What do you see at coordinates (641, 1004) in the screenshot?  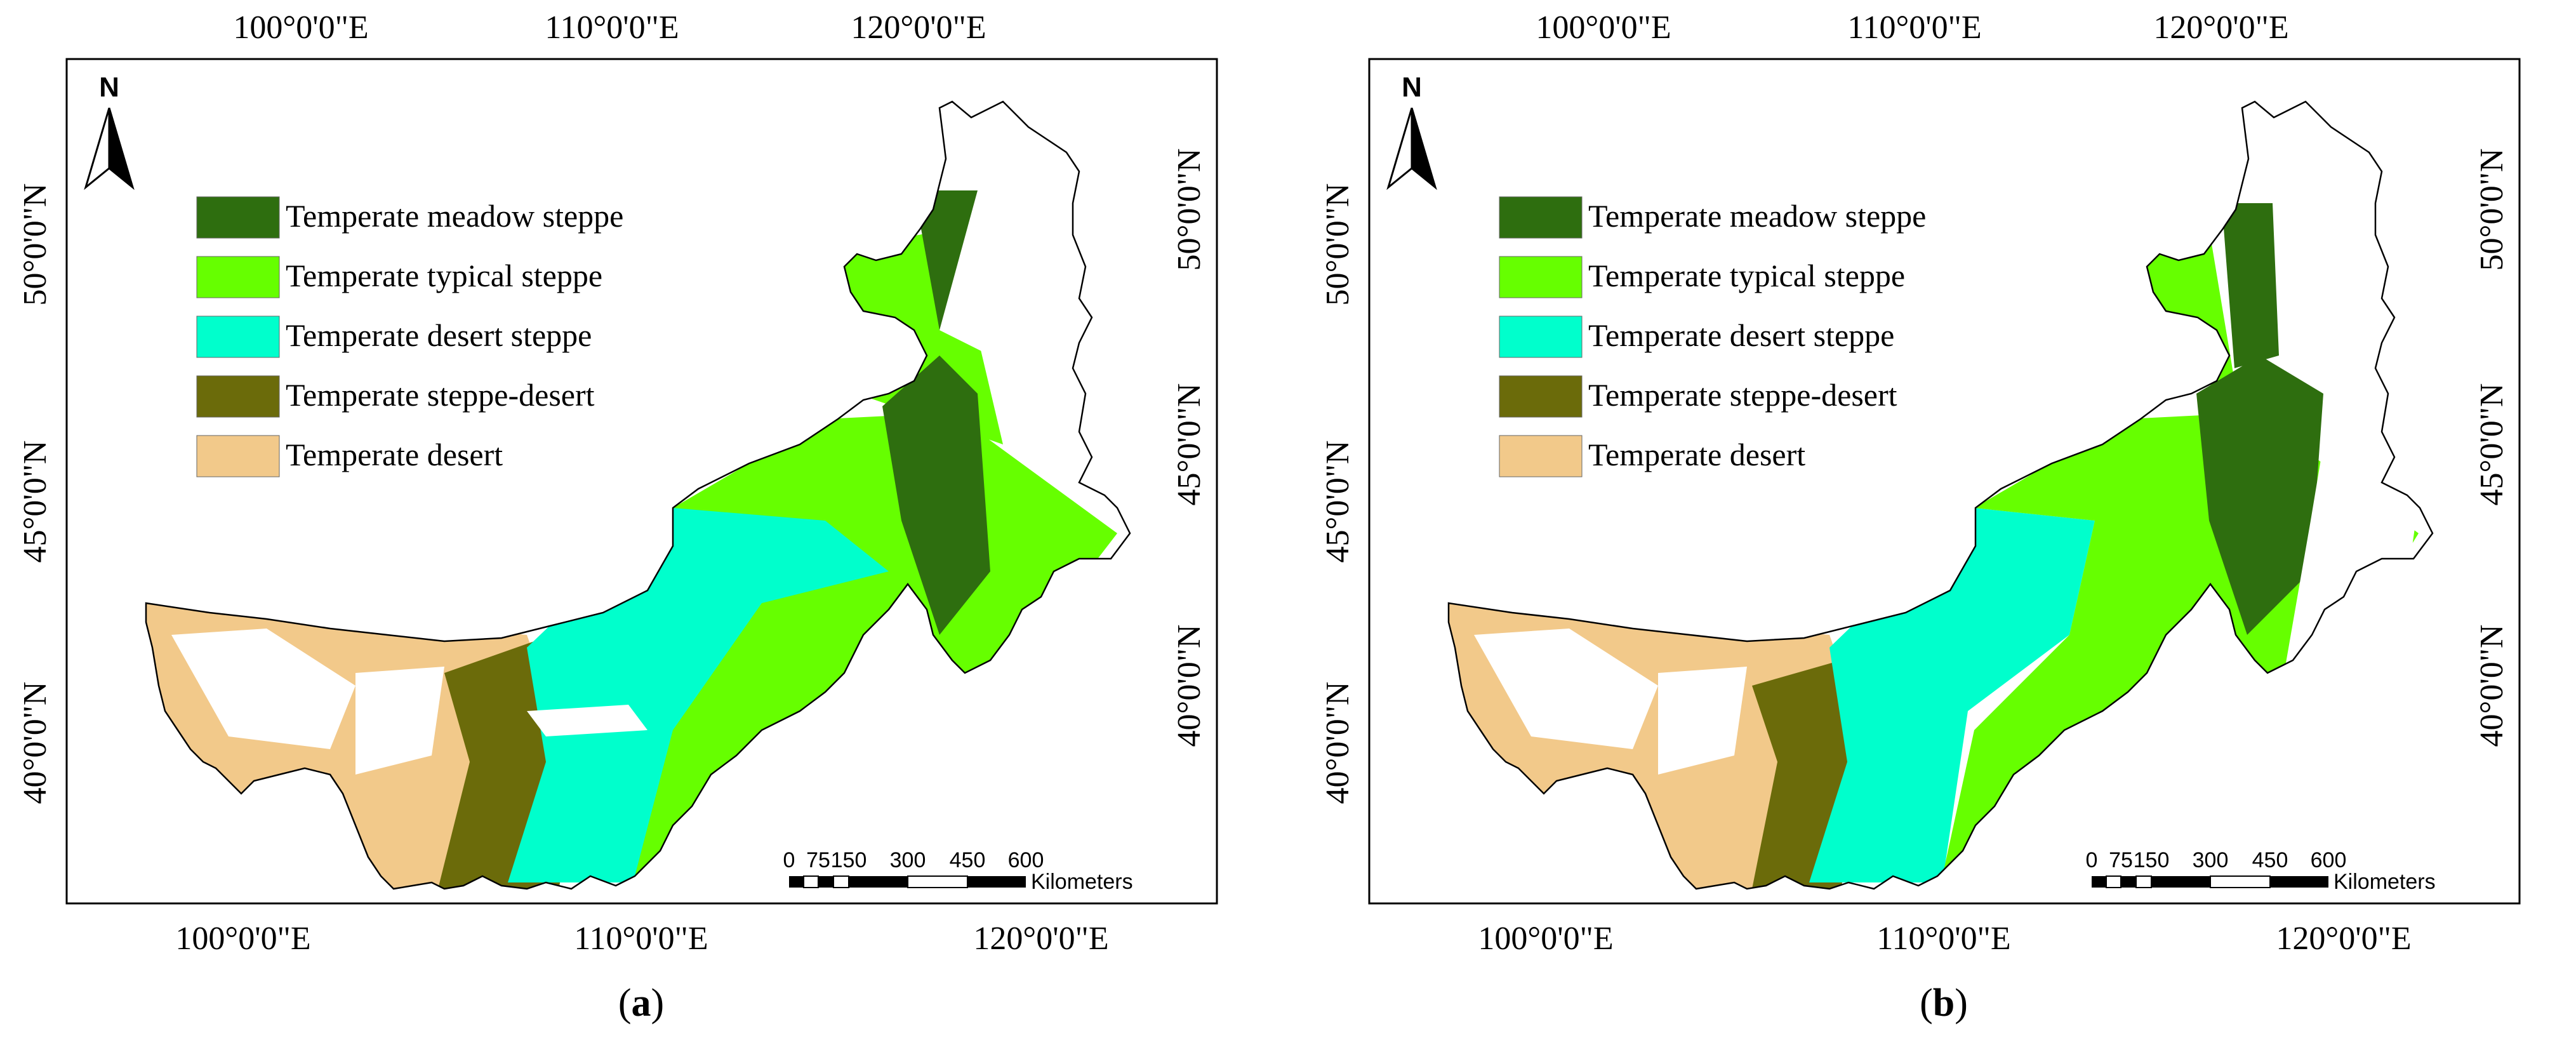 I see `panel-caption: (a)` at bounding box center [641, 1004].